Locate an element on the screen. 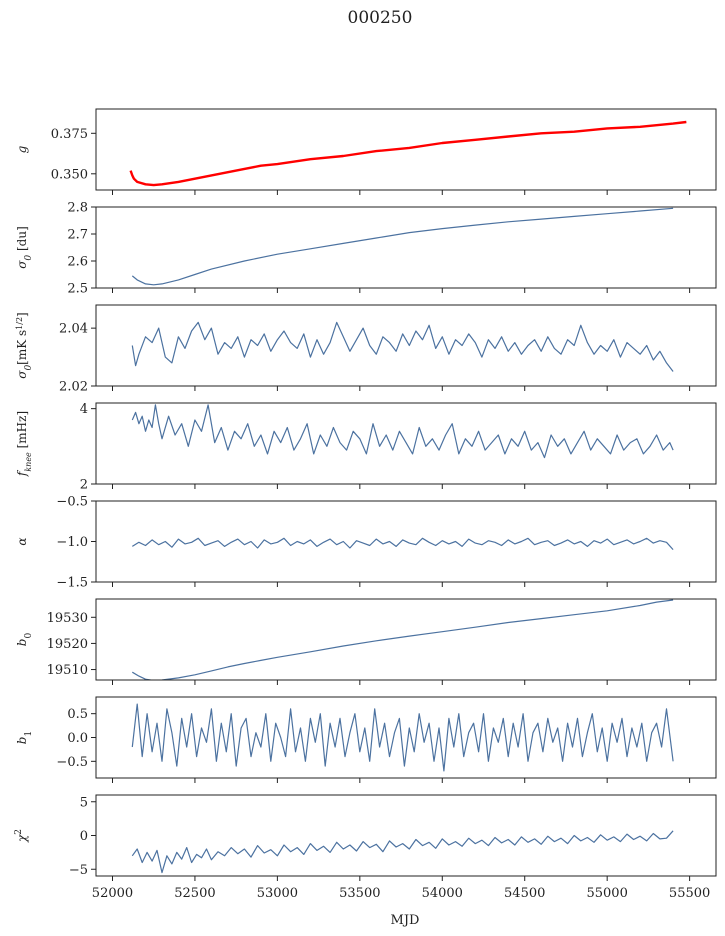  x-tick-label: 55500 is located at coordinates (689, 893).